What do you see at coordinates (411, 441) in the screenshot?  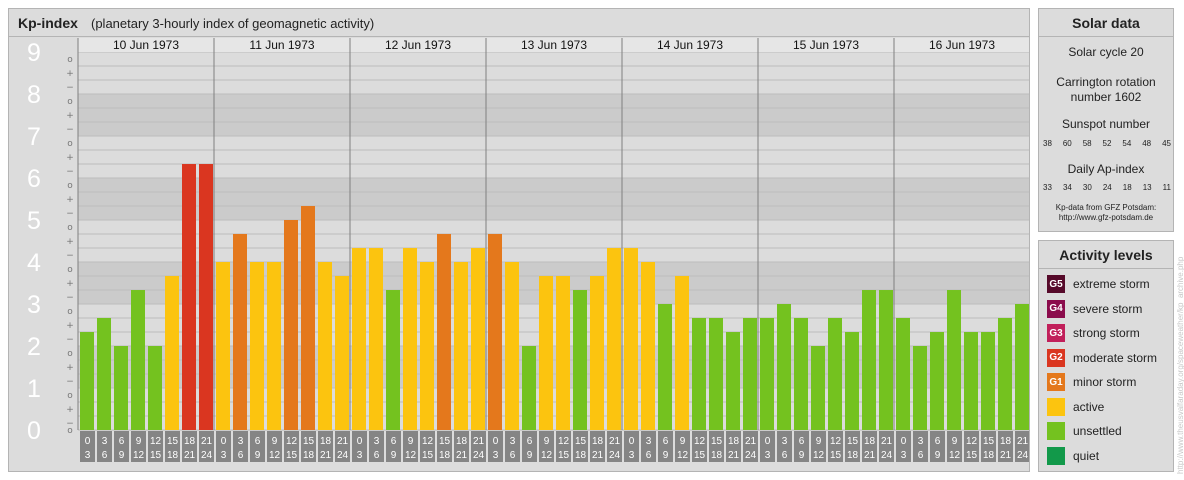 I see `interval-start-label: 9` at bounding box center [411, 441].